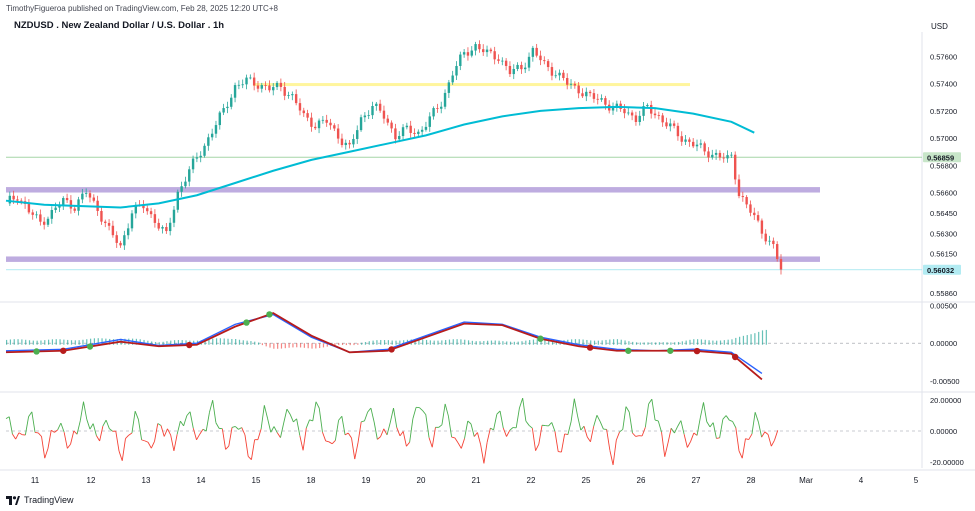 The width and height of the screenshot is (975, 511). I want to click on tradingview-brand: TradingView, so click(40, 500).